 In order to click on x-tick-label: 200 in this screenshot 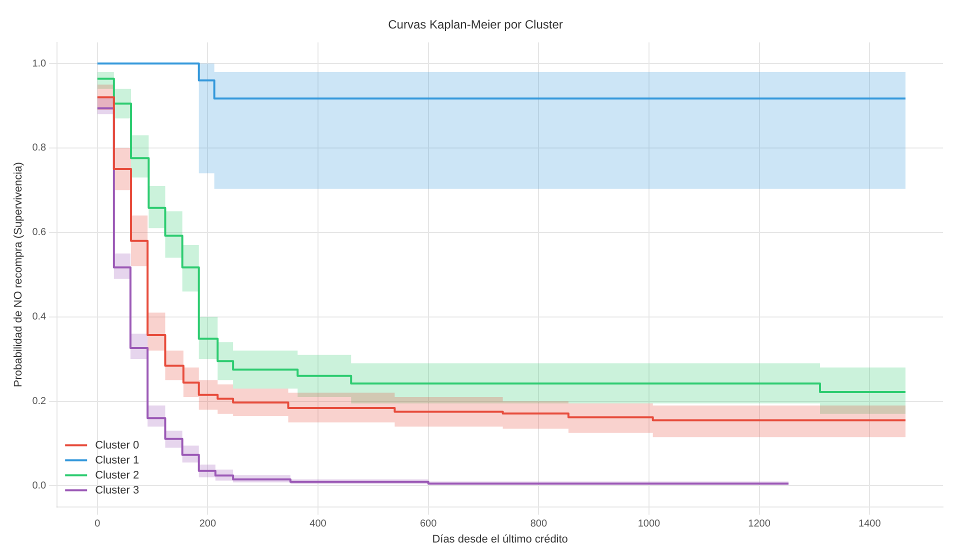, I will do `click(207, 524)`.